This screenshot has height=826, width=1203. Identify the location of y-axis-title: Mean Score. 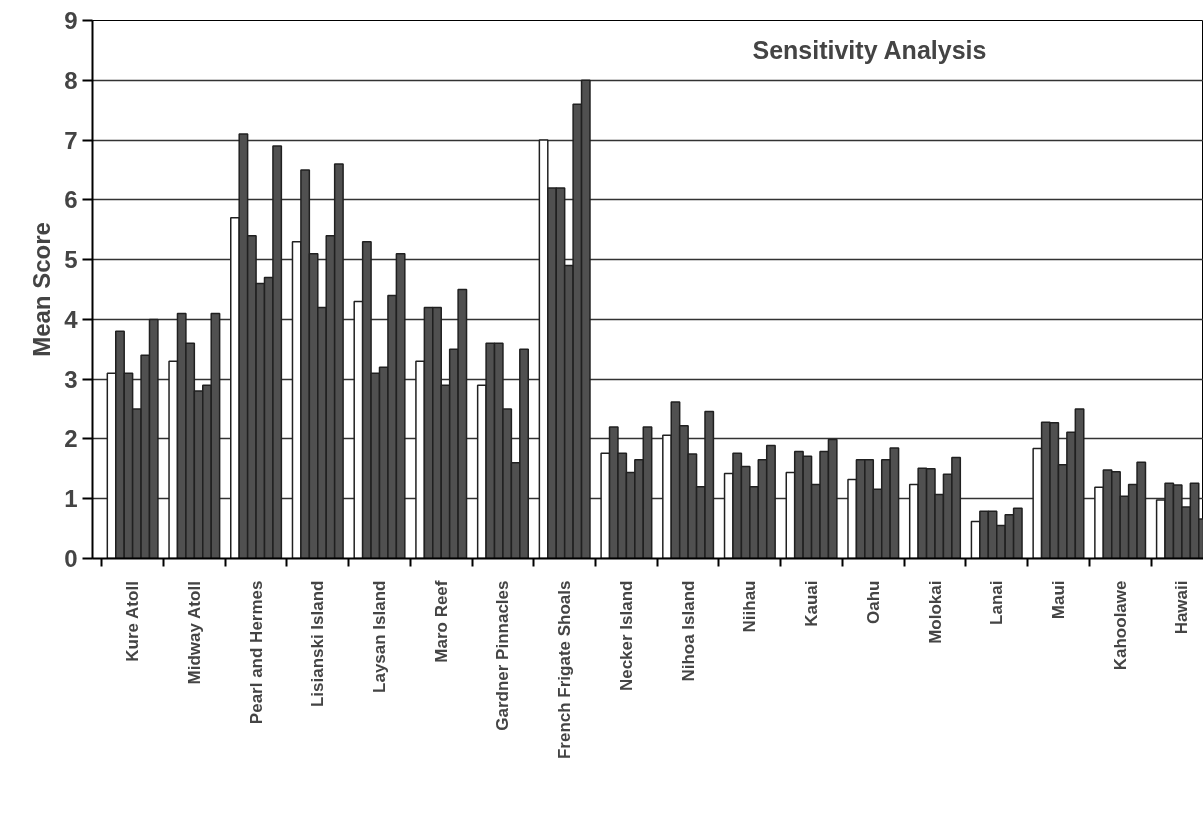
(42, 289).